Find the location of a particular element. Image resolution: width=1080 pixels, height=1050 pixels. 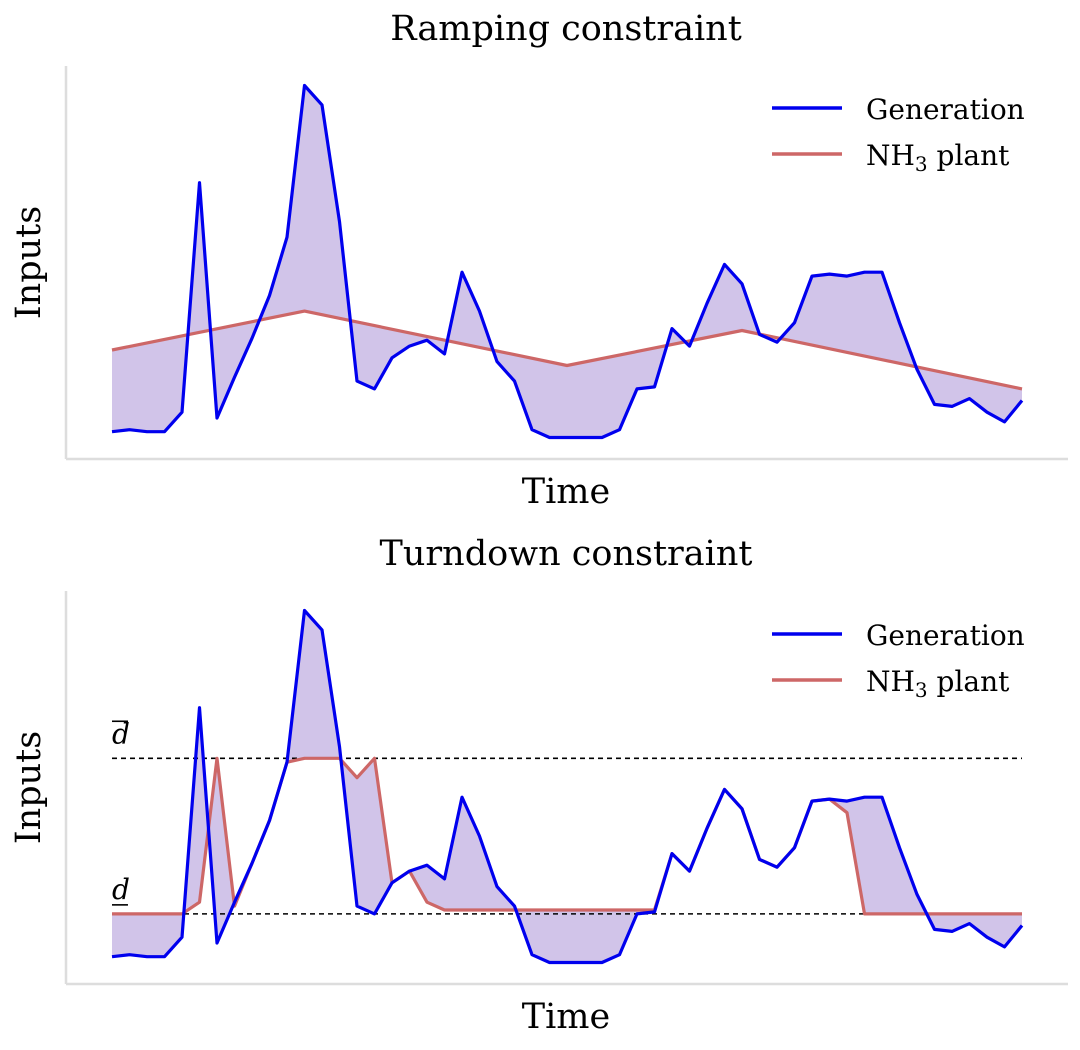

series-line-nh3-plant is located at coordinates (567, 350).